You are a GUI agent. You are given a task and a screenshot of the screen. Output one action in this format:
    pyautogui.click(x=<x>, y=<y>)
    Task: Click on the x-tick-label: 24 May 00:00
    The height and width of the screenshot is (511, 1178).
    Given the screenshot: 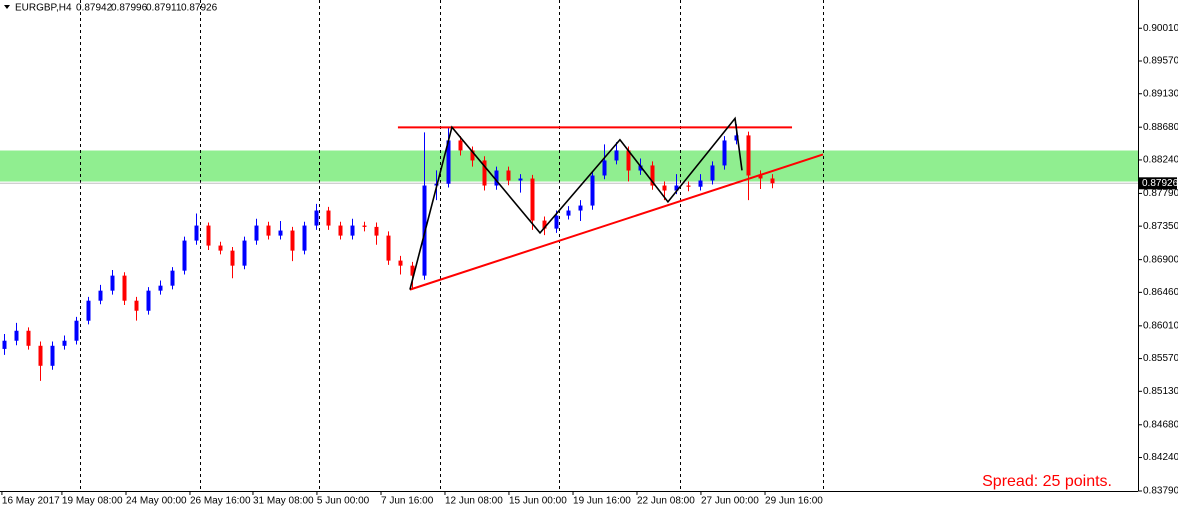 What is the action you would take?
    pyautogui.click(x=156, y=501)
    